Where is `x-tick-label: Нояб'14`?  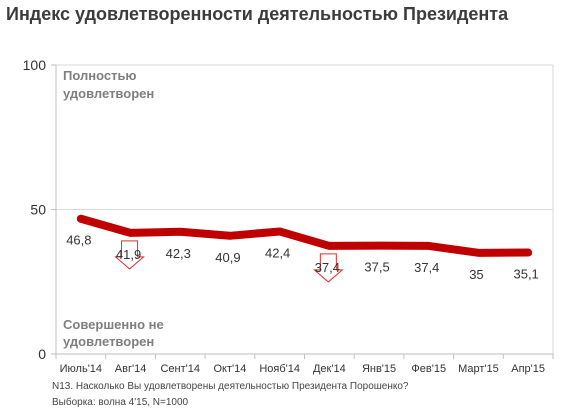 x-tick-label: Нояб'14 is located at coordinates (279, 369).